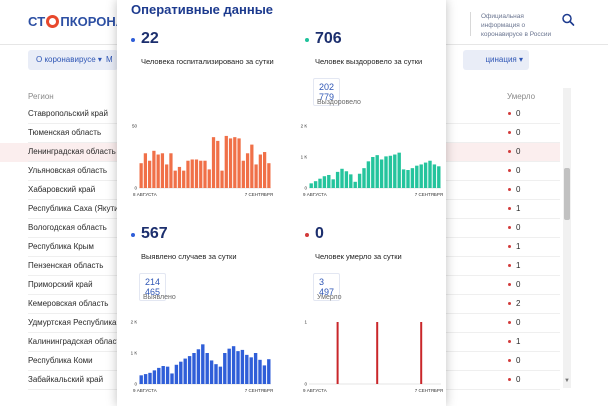  I want to click on deaths-chart: 1 09 АВГУСТА 7 СЕНТЯБРЯ, so click(373, 357).